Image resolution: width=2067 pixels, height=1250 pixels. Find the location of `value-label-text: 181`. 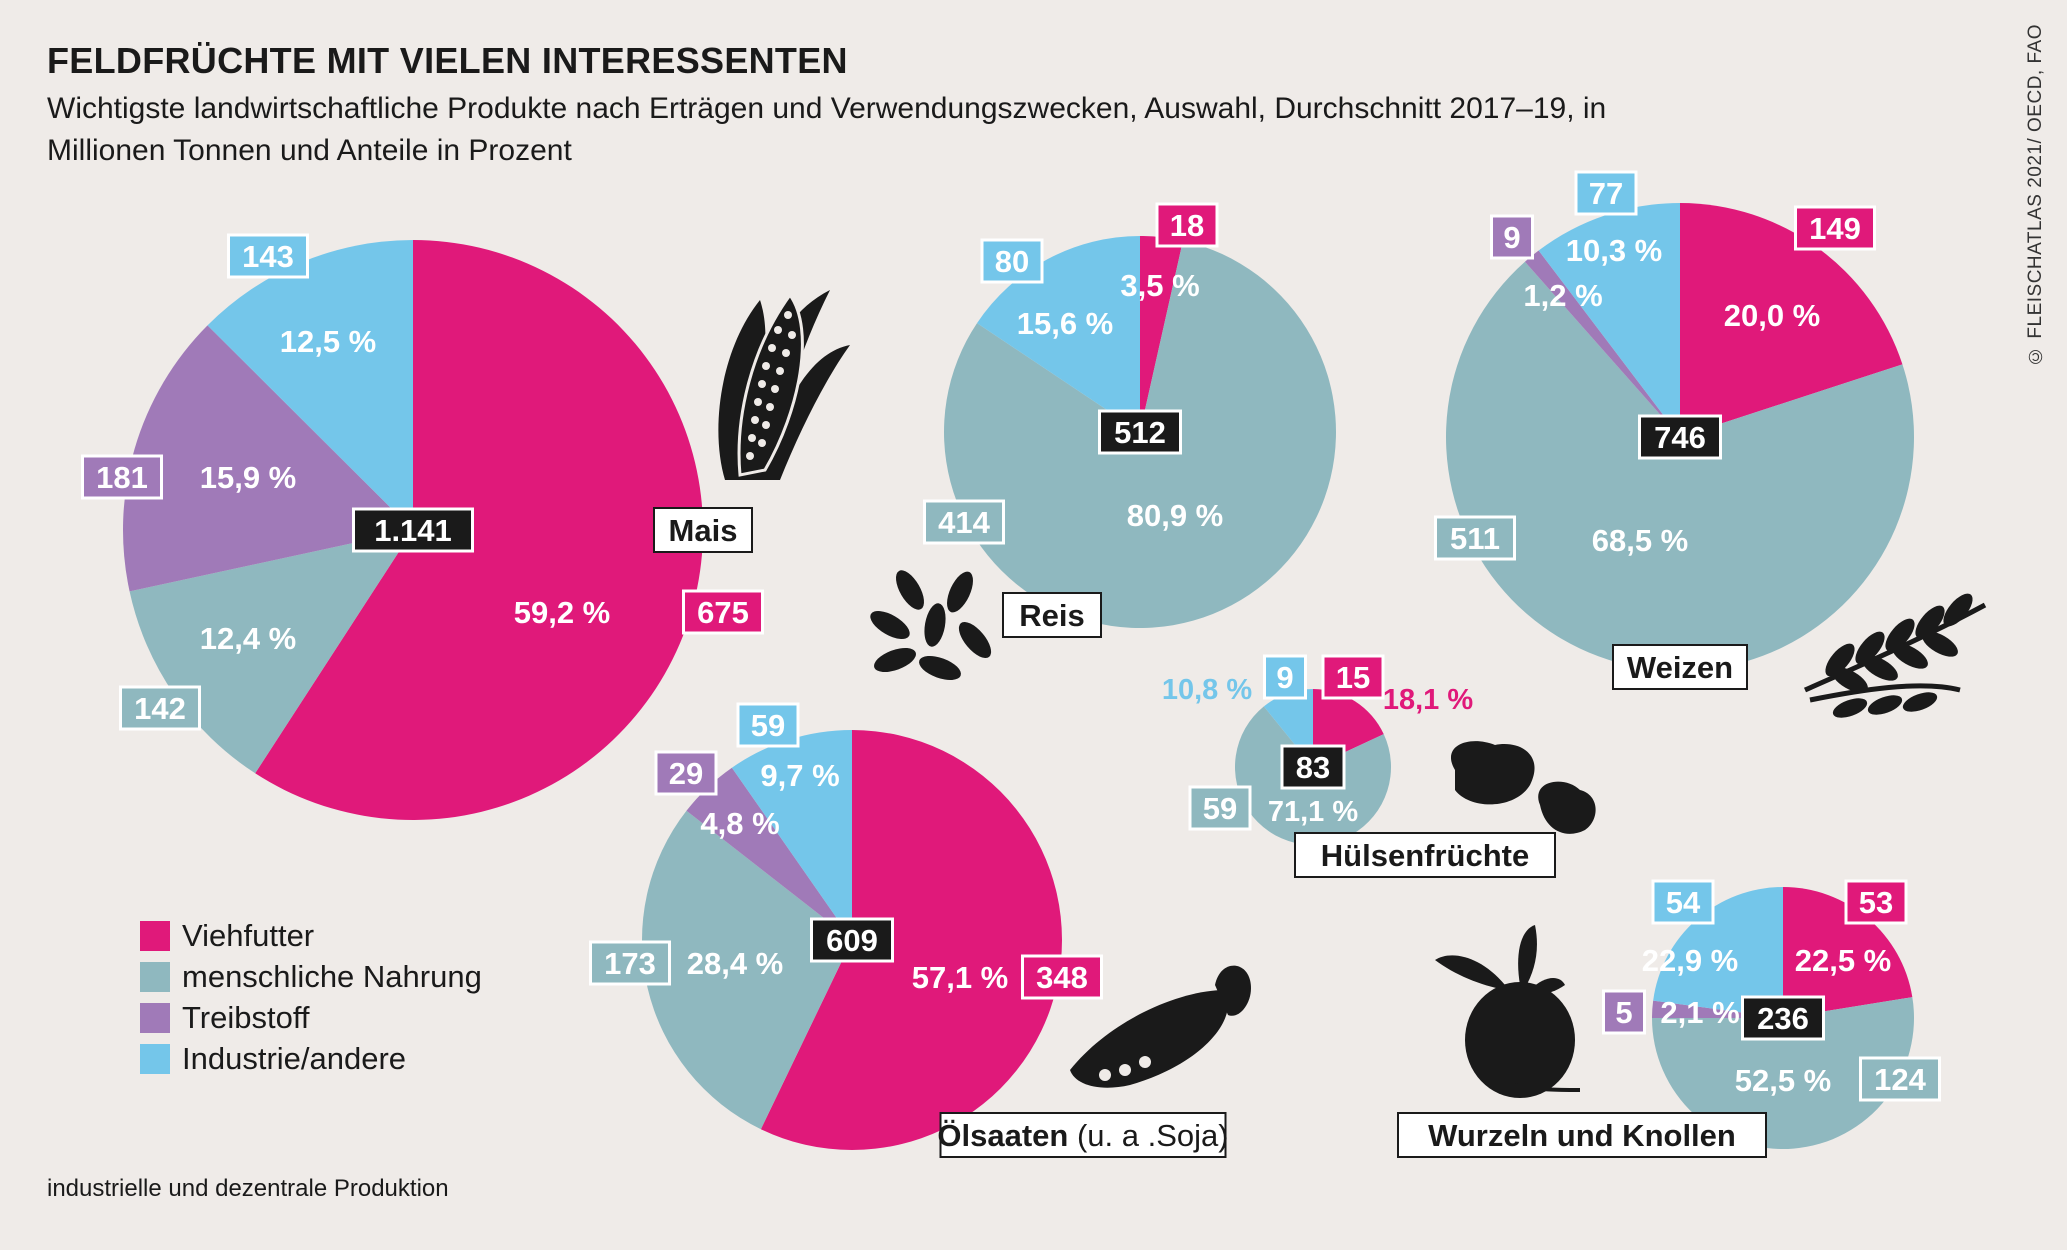

value-label-text: 181 is located at coordinates (122, 477).